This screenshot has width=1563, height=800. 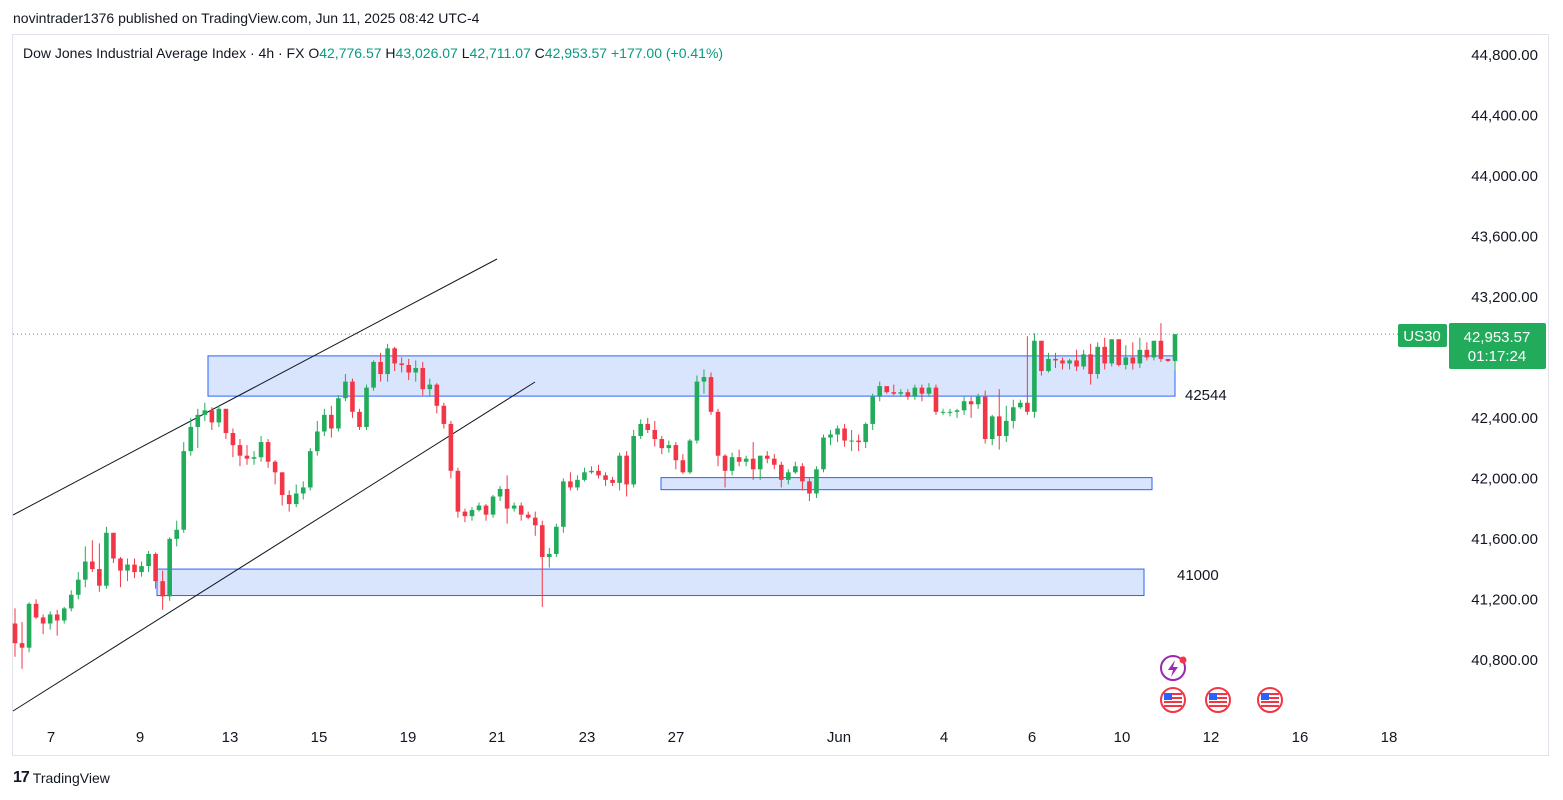 I want to click on time-axis: 7 9 13 15 19 21 23 27 Jun 4 6 10 12 16 18, so click(x=722, y=737).